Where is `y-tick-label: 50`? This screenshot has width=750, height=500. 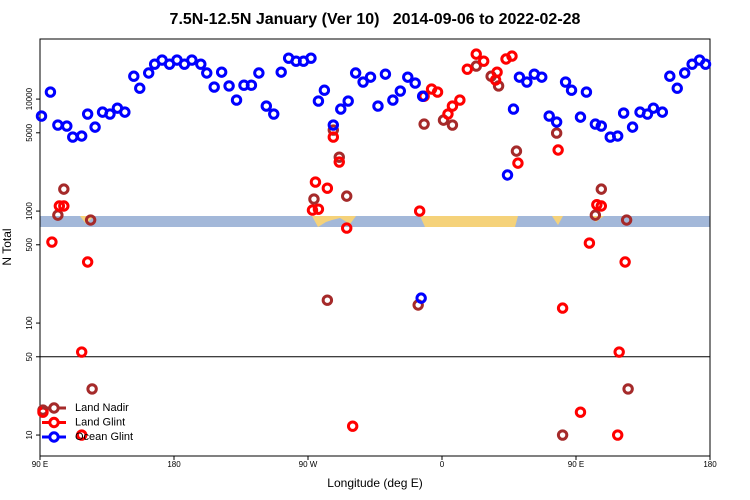 y-tick-label: 50 is located at coordinates (29, 356).